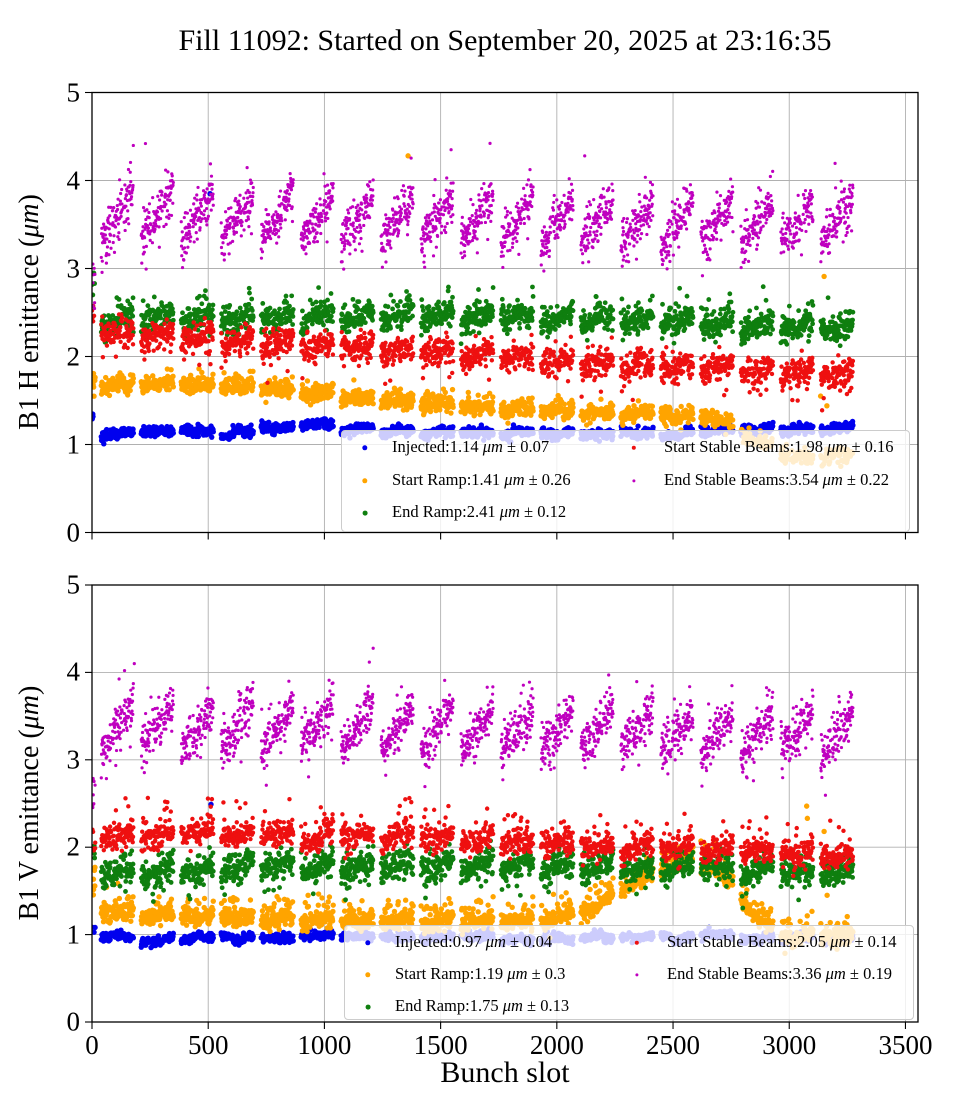 Image resolution: width=960 pixels, height=1120 pixels. Describe the element at coordinates (471, 447) in the screenshot. I see `legend-entry: Injected:1.14 μm ± 0.07` at that location.